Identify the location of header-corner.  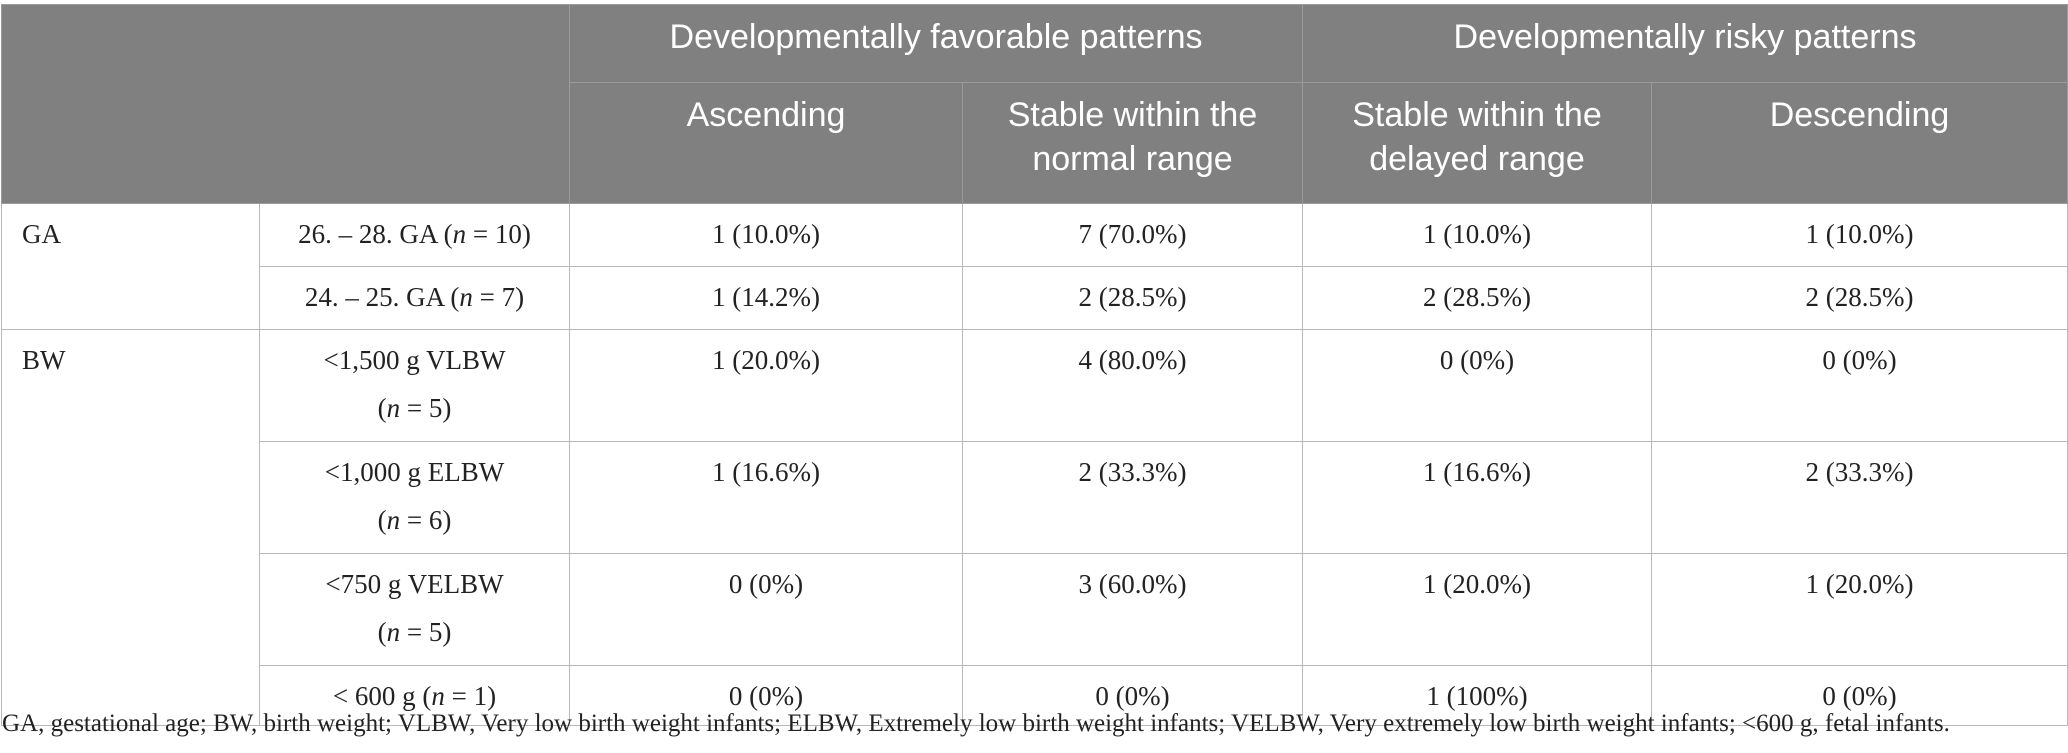
(285, 104).